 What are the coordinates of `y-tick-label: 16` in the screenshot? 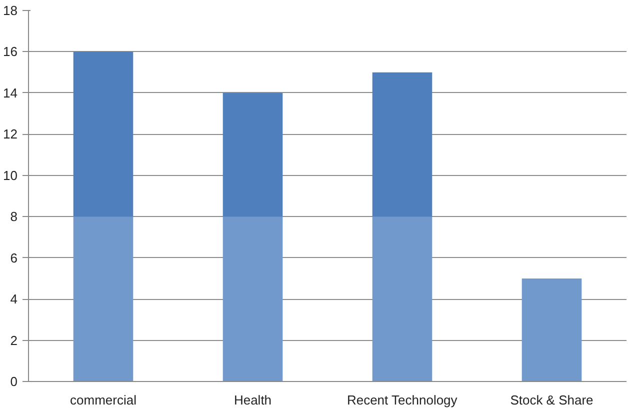 It's located at (10, 52).